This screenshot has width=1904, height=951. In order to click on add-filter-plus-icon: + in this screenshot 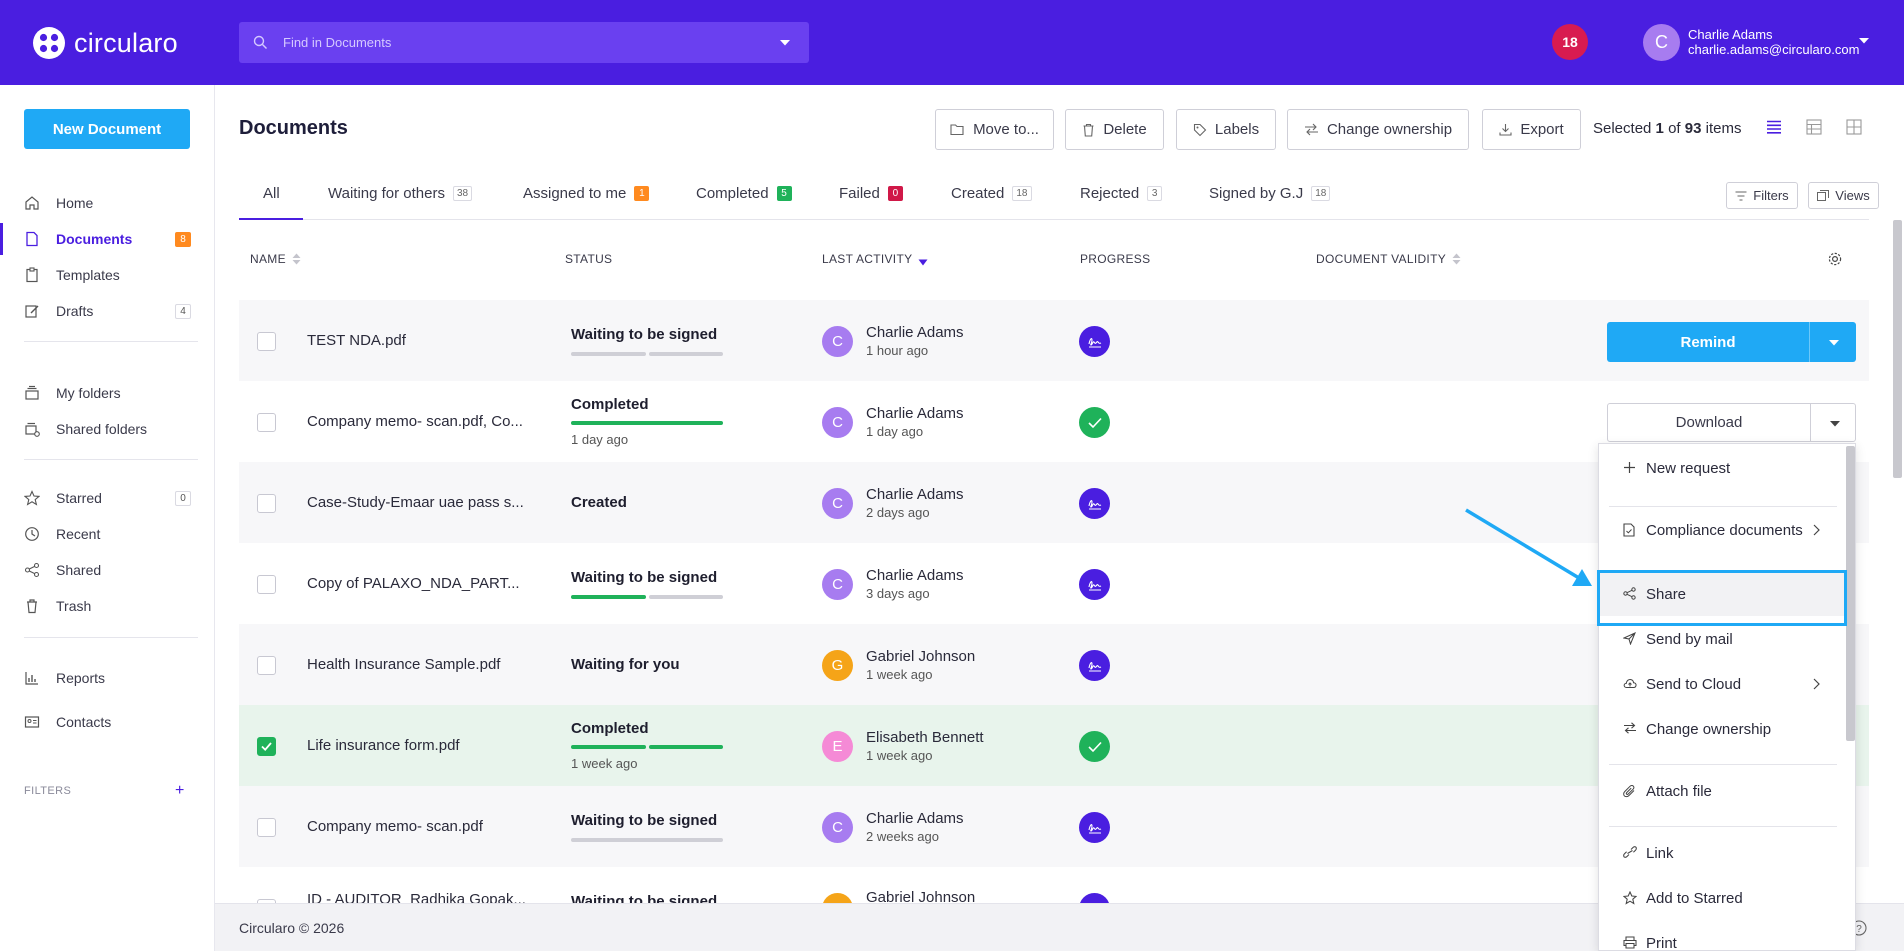, I will do `click(180, 790)`.